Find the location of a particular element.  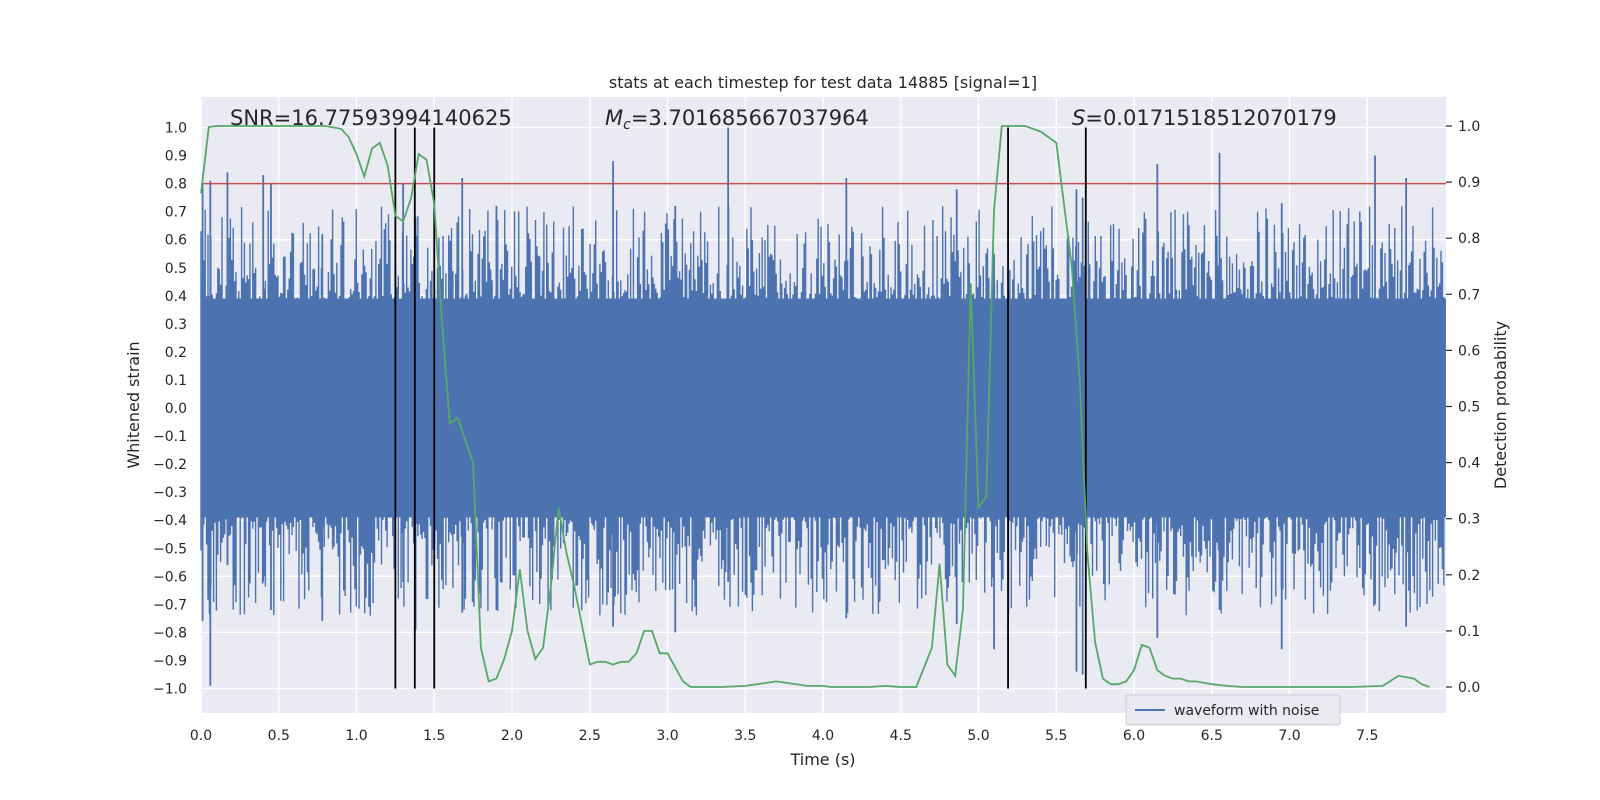

legend: waveform with noise is located at coordinates (1233, 710).